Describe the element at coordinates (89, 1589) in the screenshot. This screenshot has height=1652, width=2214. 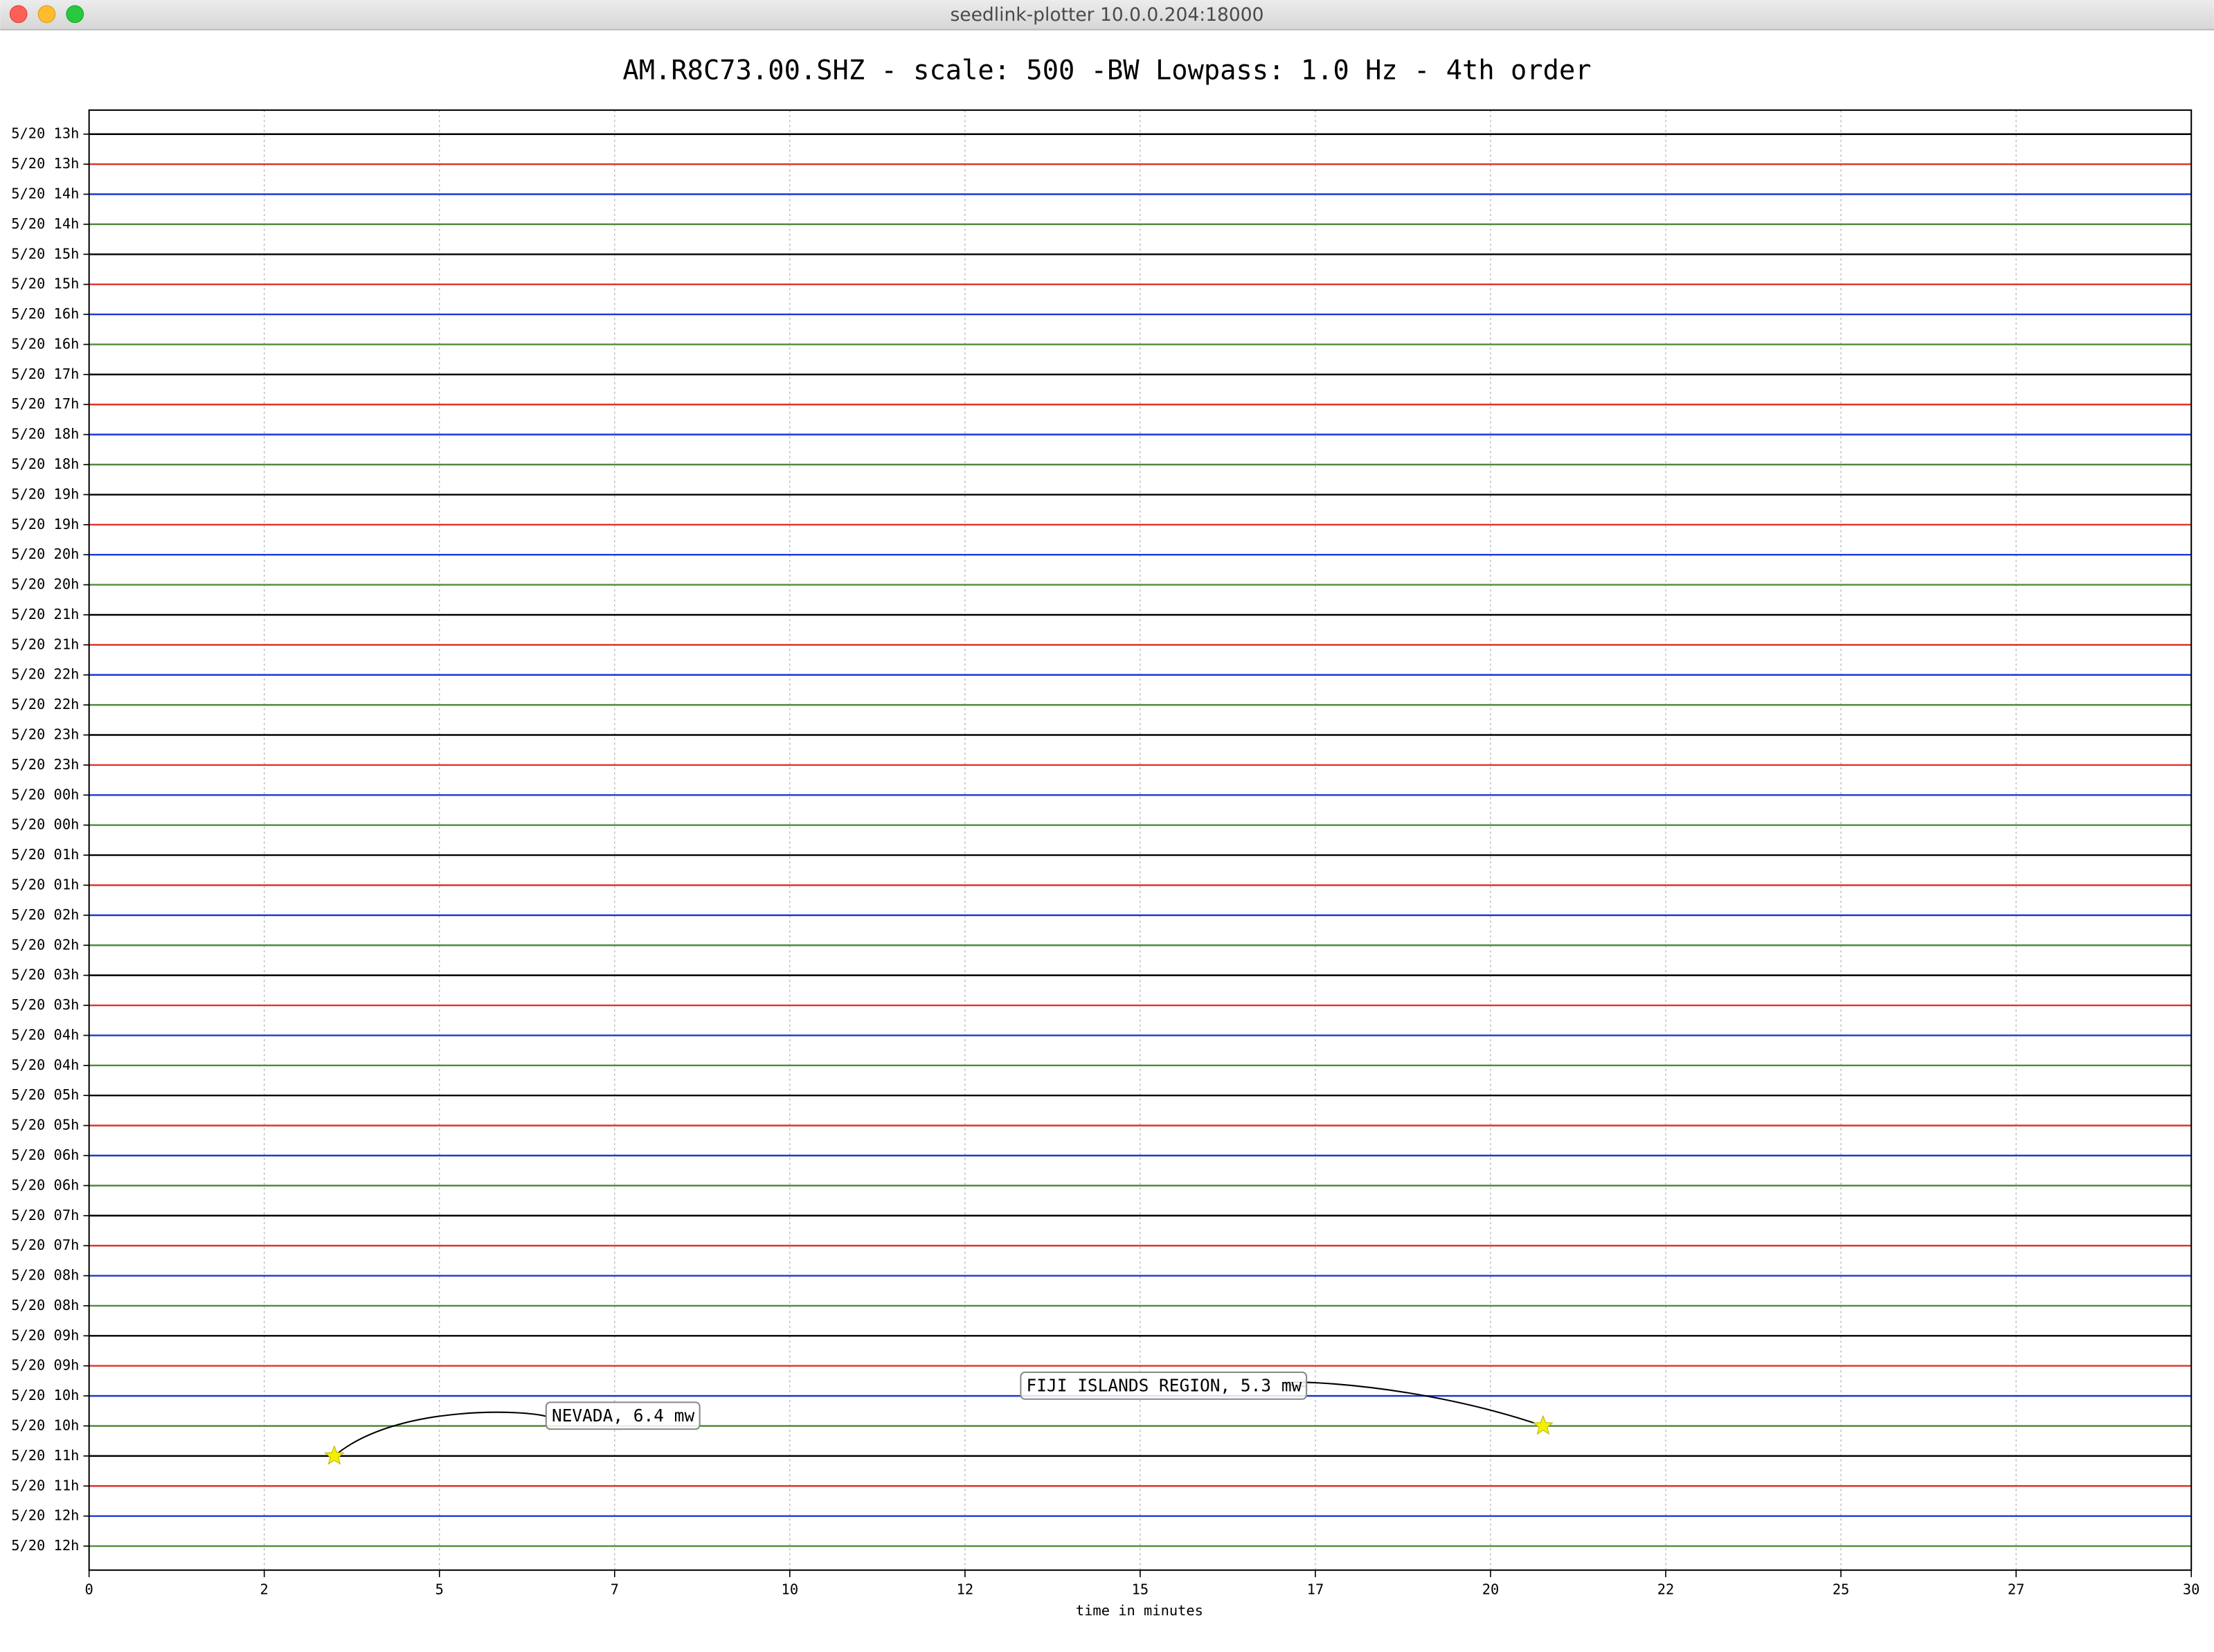
I see `x-tick-label: 0` at that location.